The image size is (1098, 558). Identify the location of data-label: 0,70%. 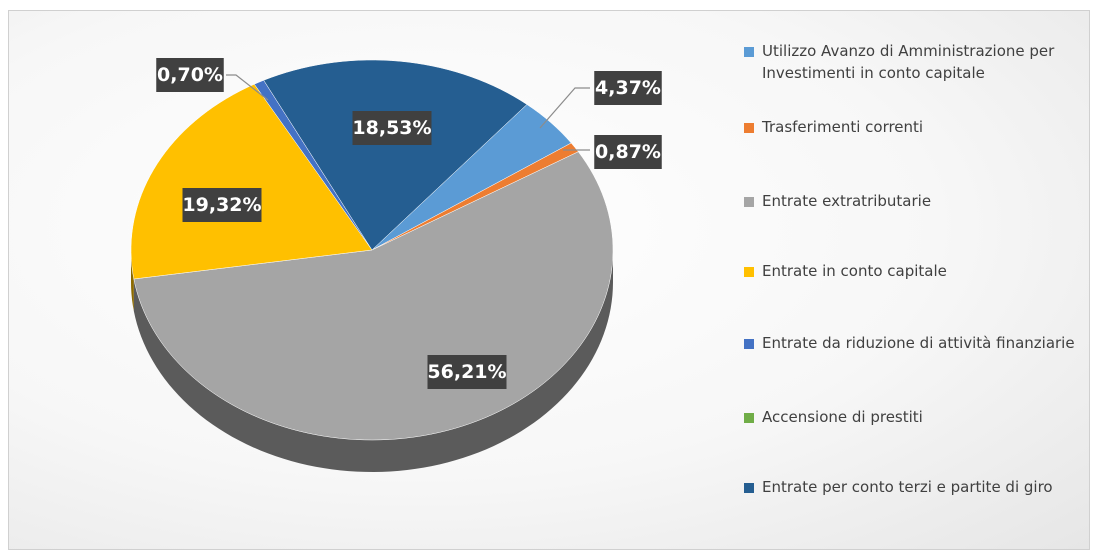
(190, 75).